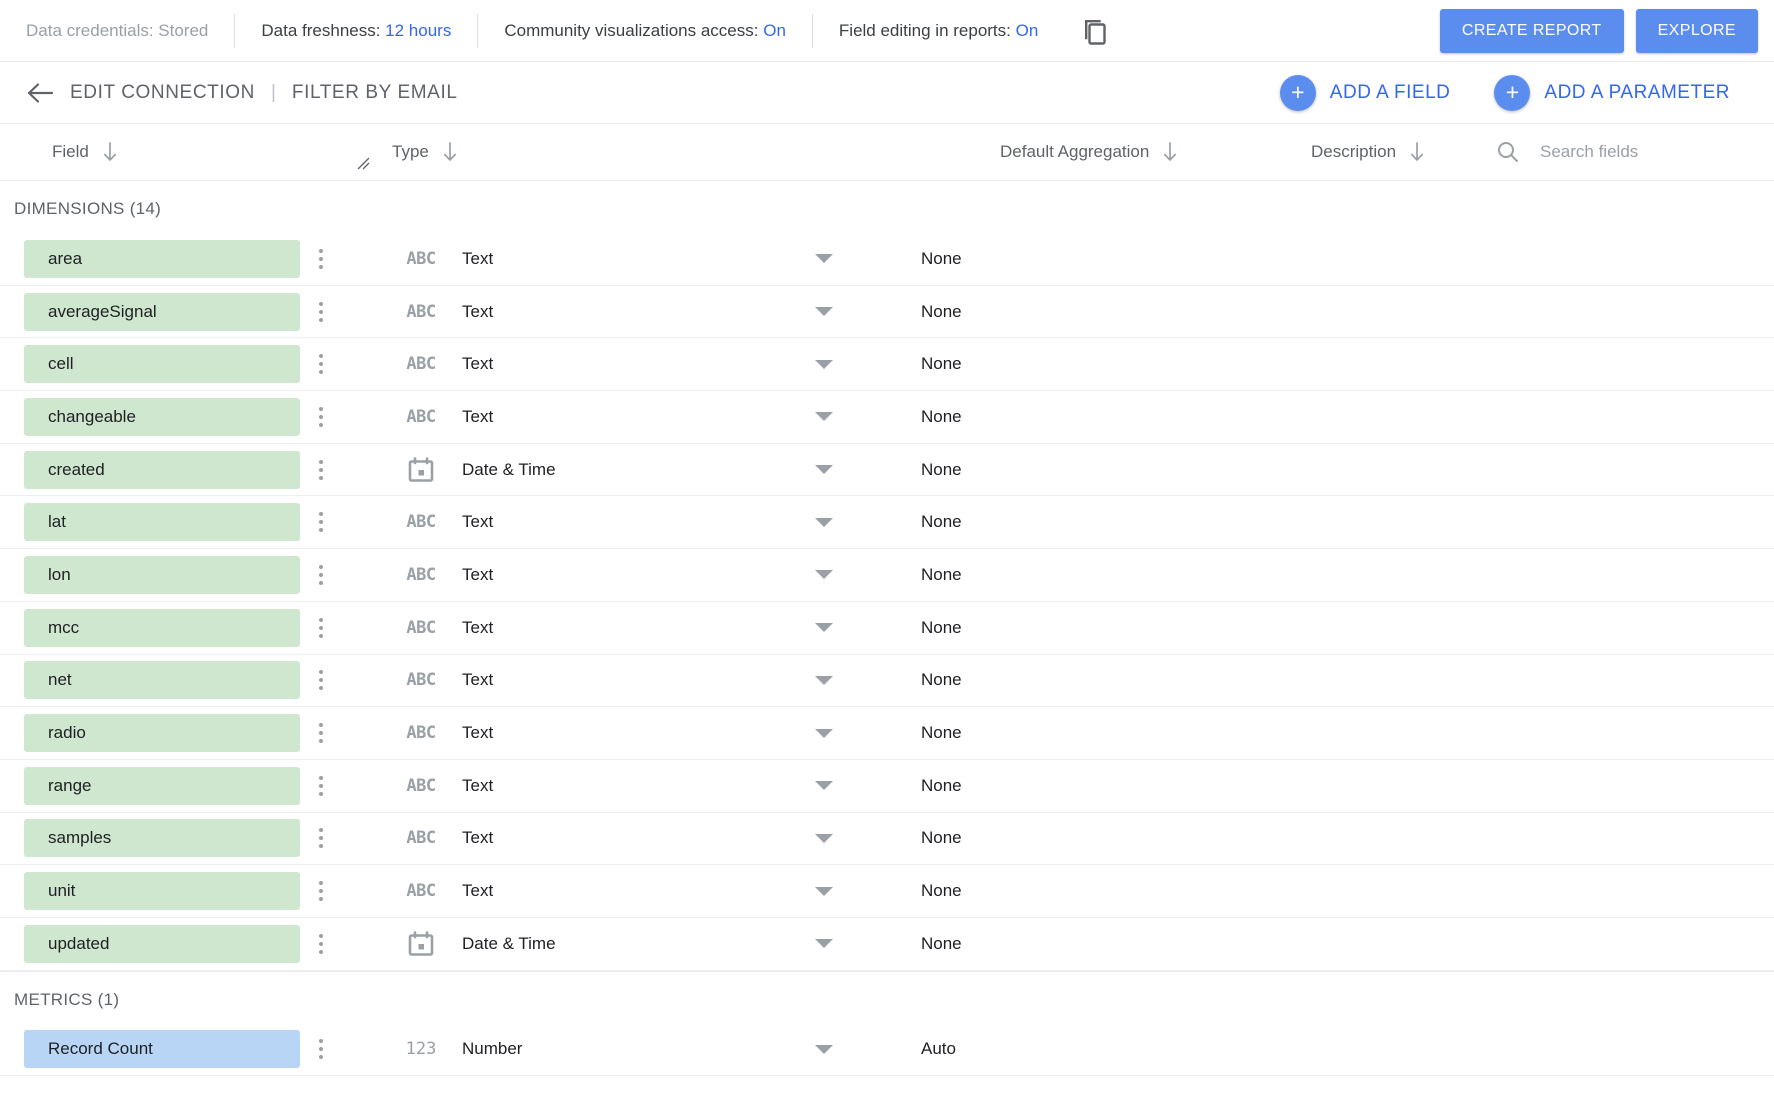  I want to click on field-name-chip: created, so click(162, 469).